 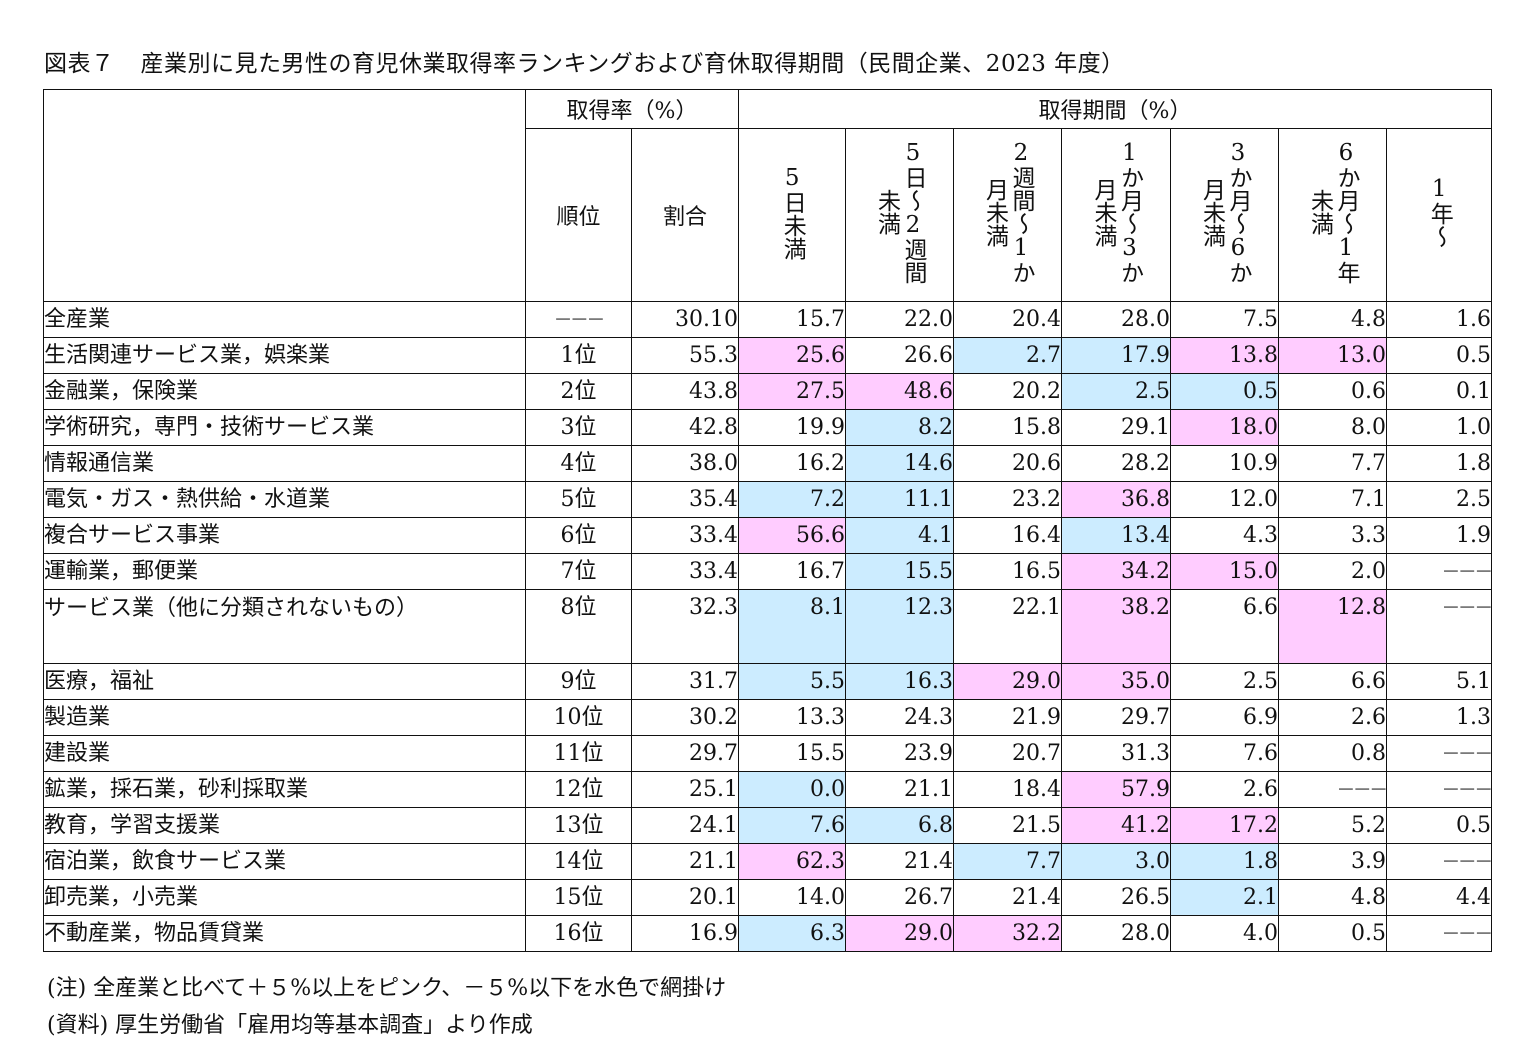 I want to click on period-group-header: 取得期間（%）, so click(x=1115, y=109).